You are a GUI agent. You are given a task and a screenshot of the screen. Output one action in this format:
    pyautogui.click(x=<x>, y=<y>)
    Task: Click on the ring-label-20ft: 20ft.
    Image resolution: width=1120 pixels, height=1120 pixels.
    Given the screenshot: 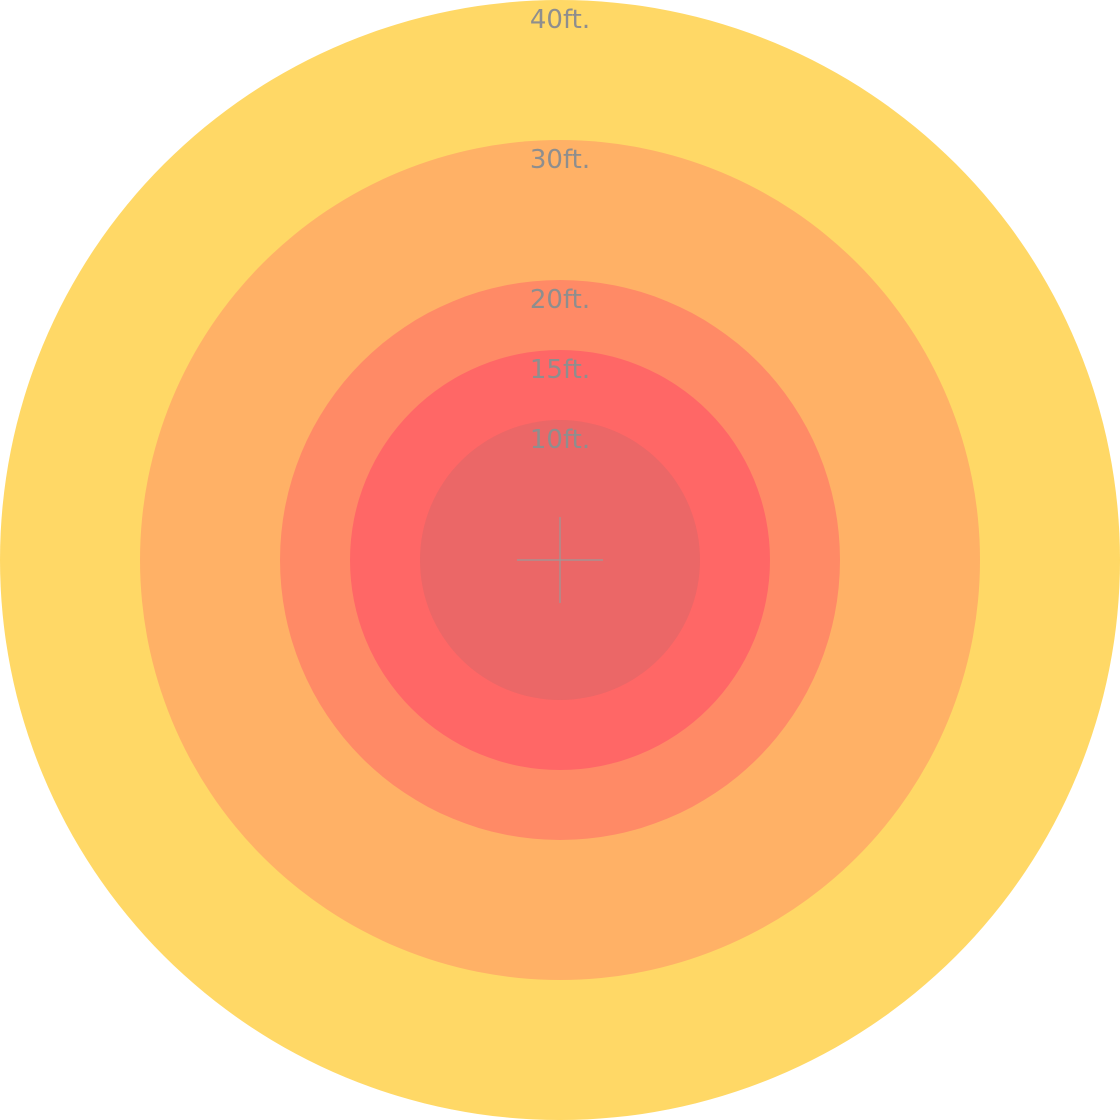 What is the action you would take?
    pyautogui.click(x=560, y=300)
    